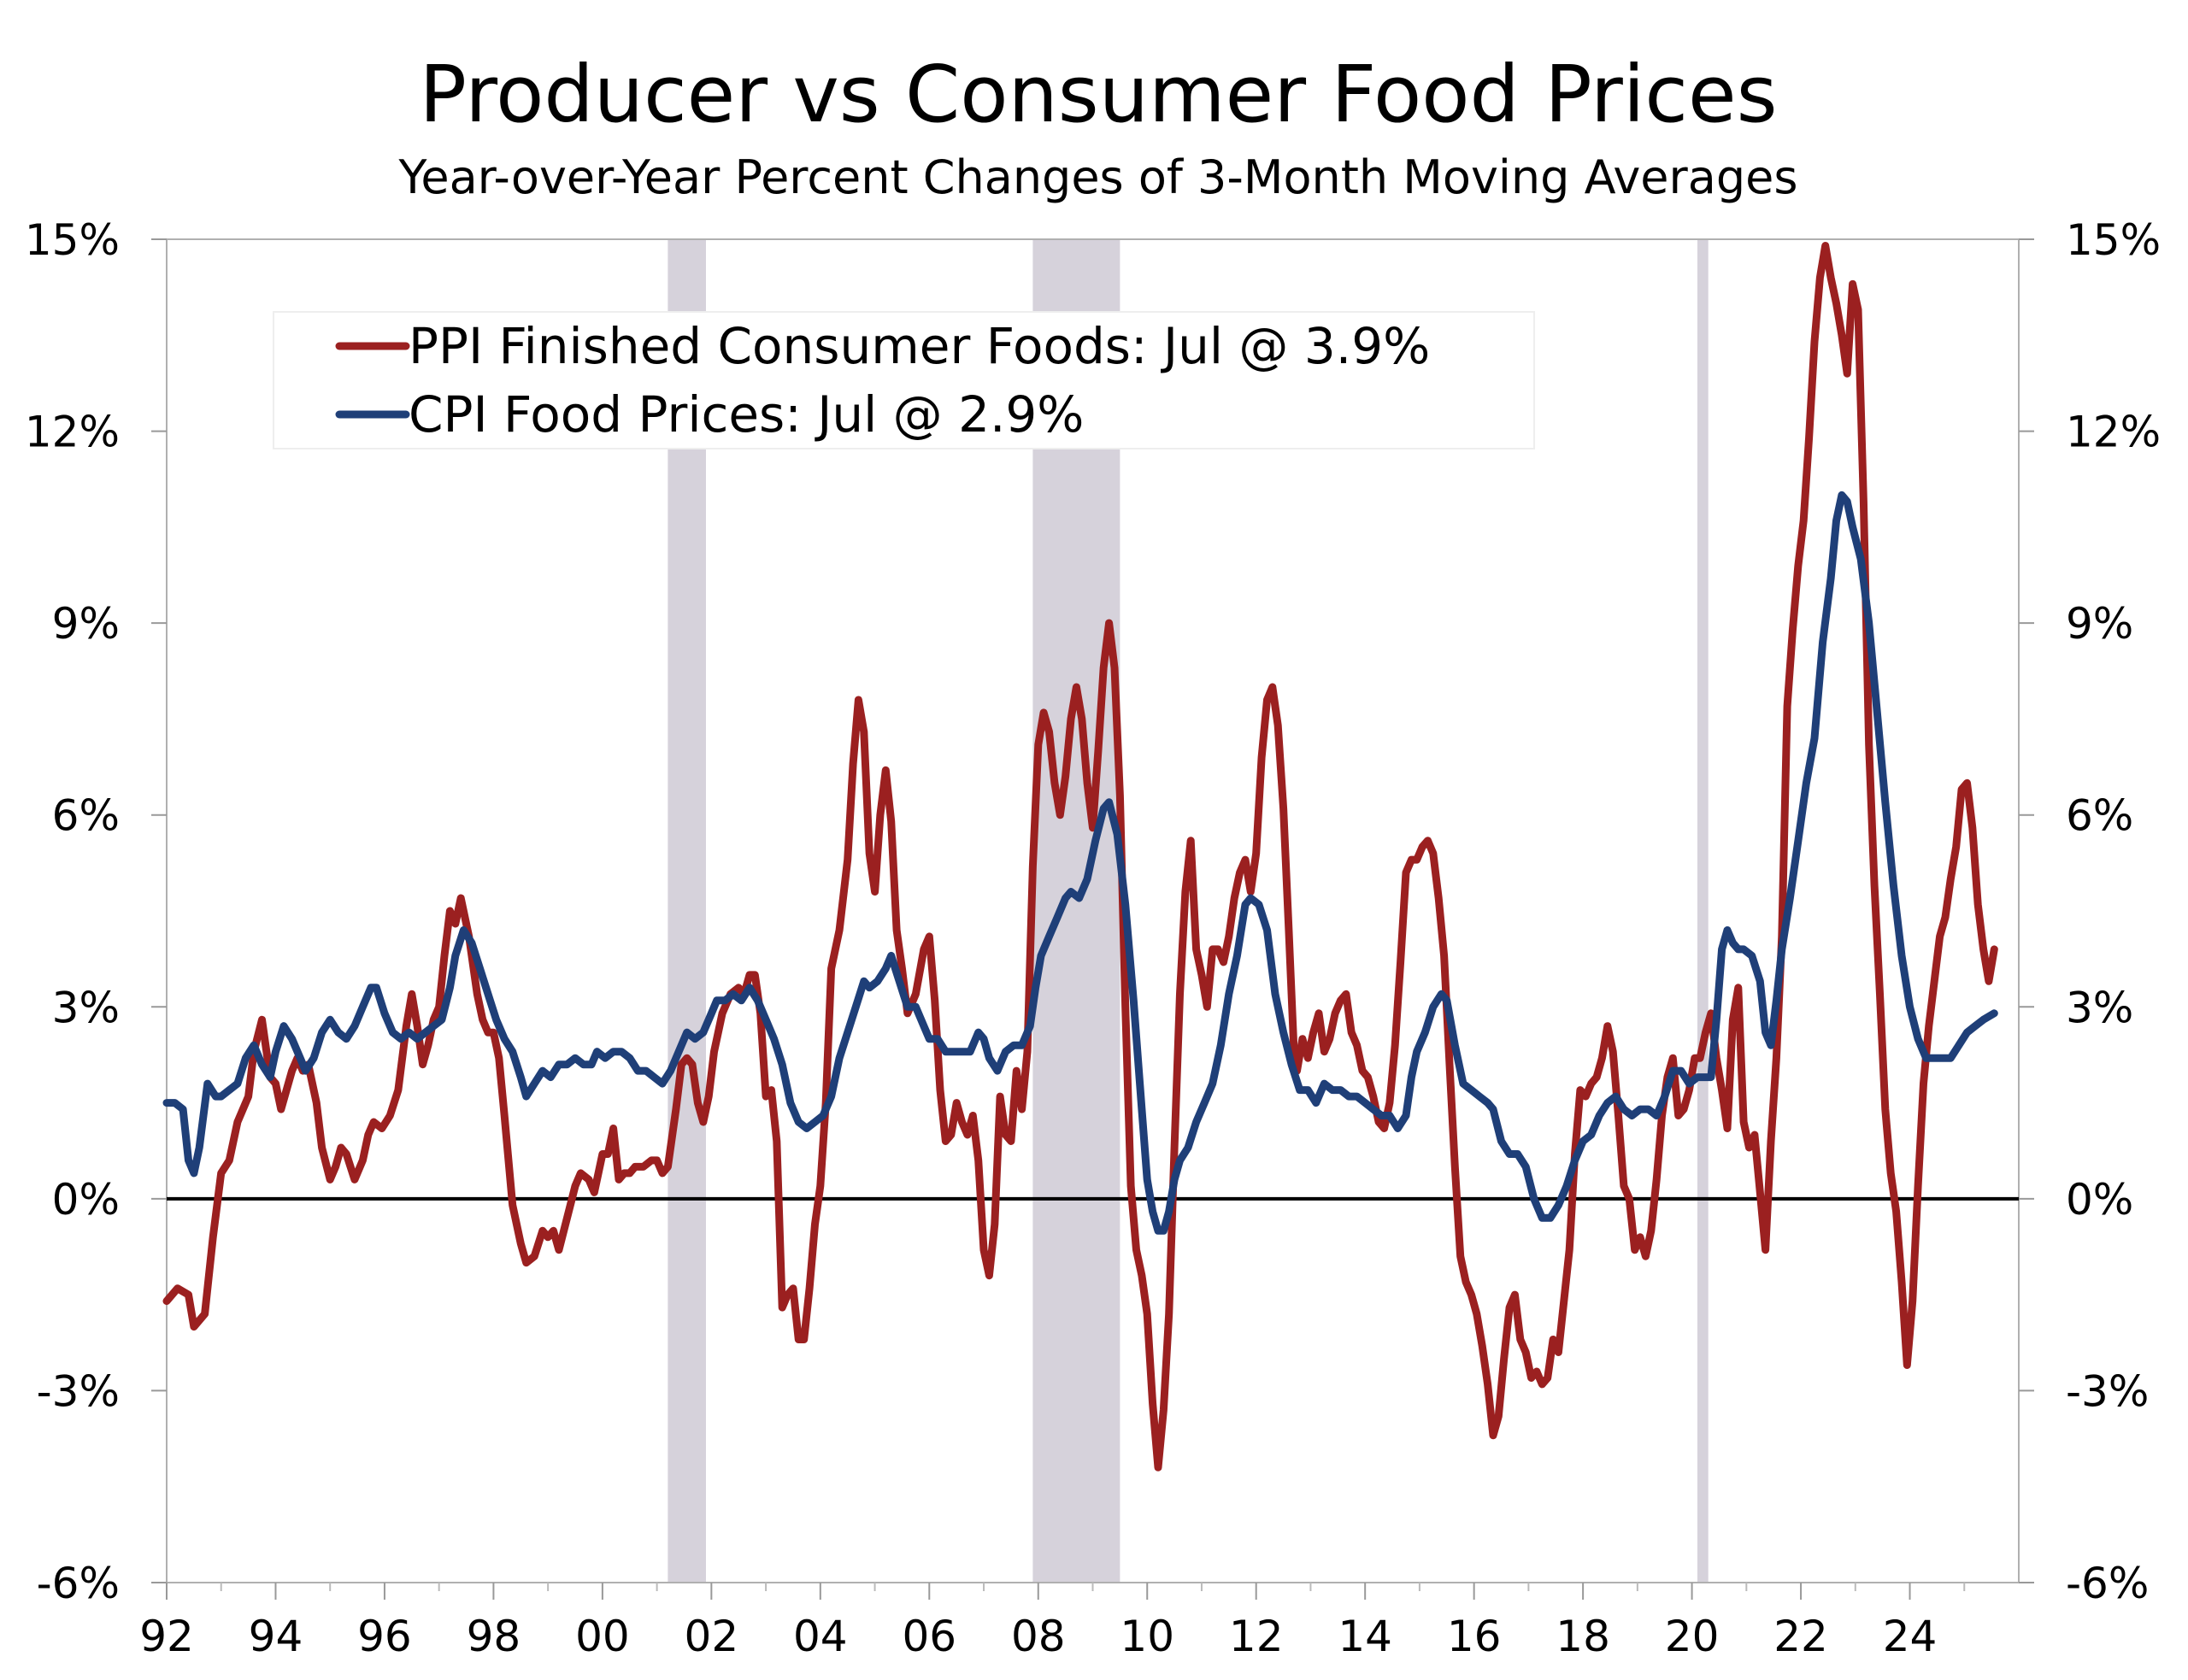  Describe the element at coordinates (820, 1636) in the screenshot. I see `x-tick-label: 04` at that location.